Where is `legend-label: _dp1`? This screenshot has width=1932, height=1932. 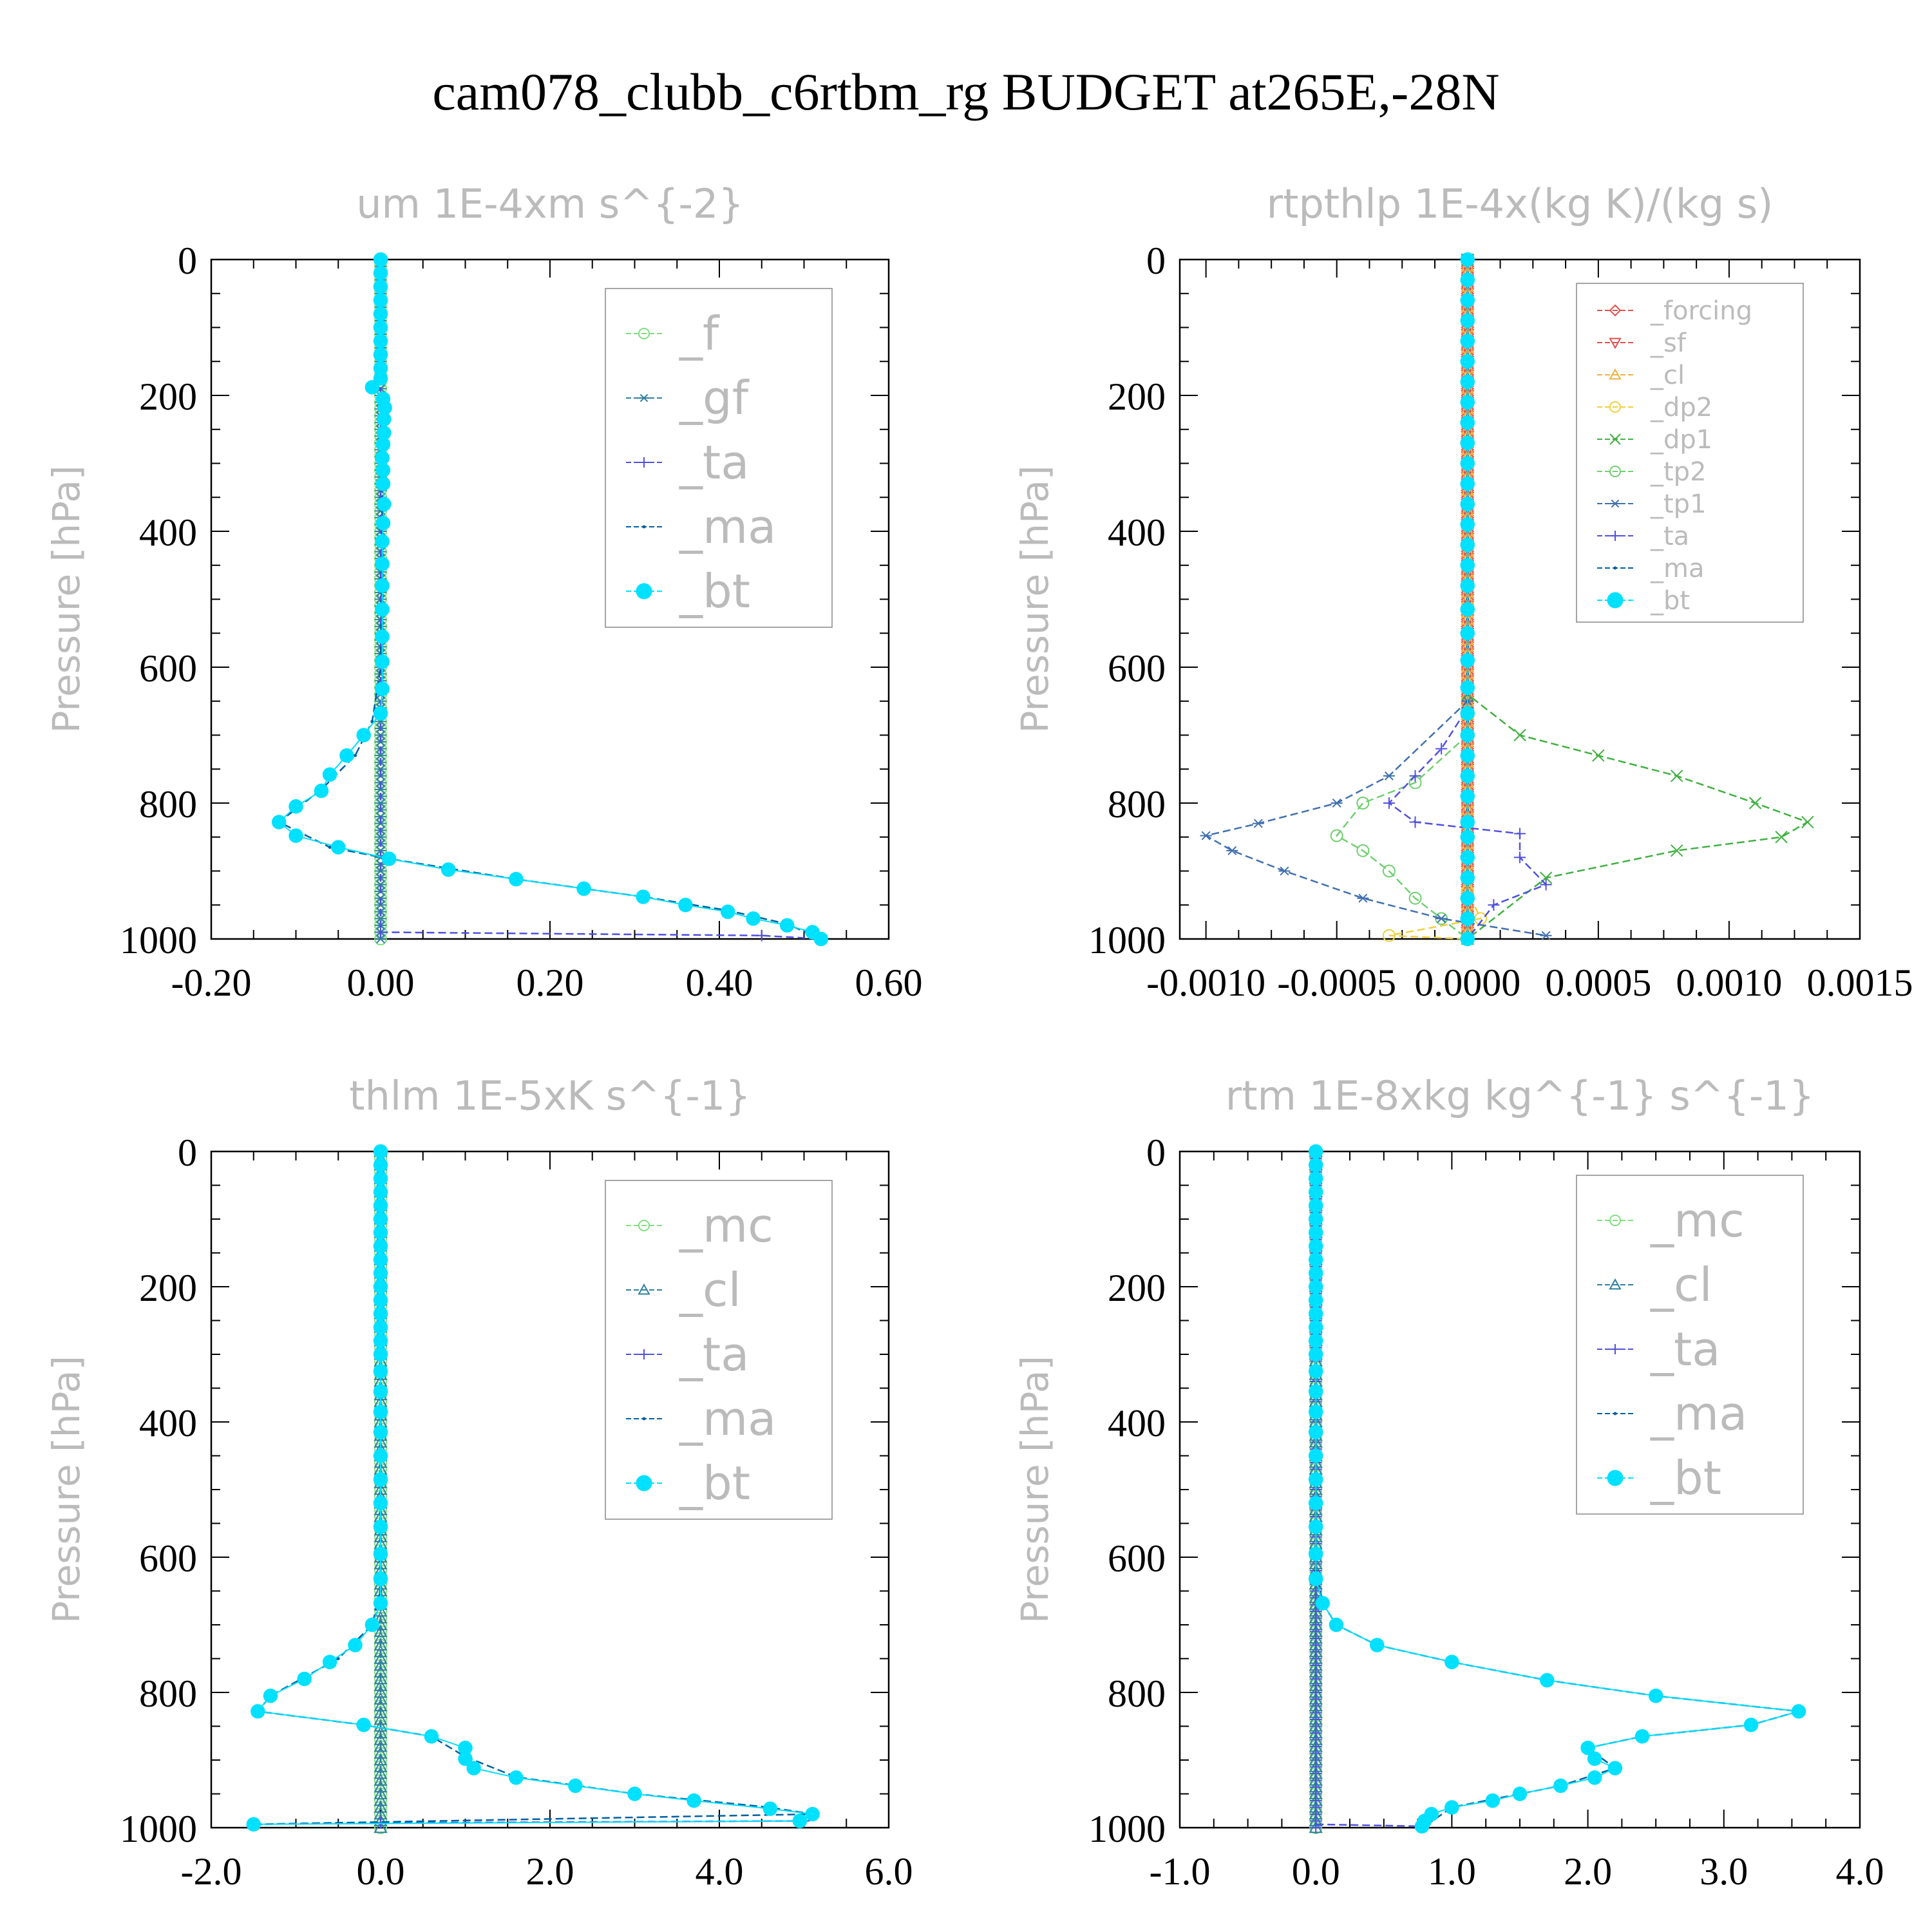
legend-label: _dp1 is located at coordinates (1681, 440).